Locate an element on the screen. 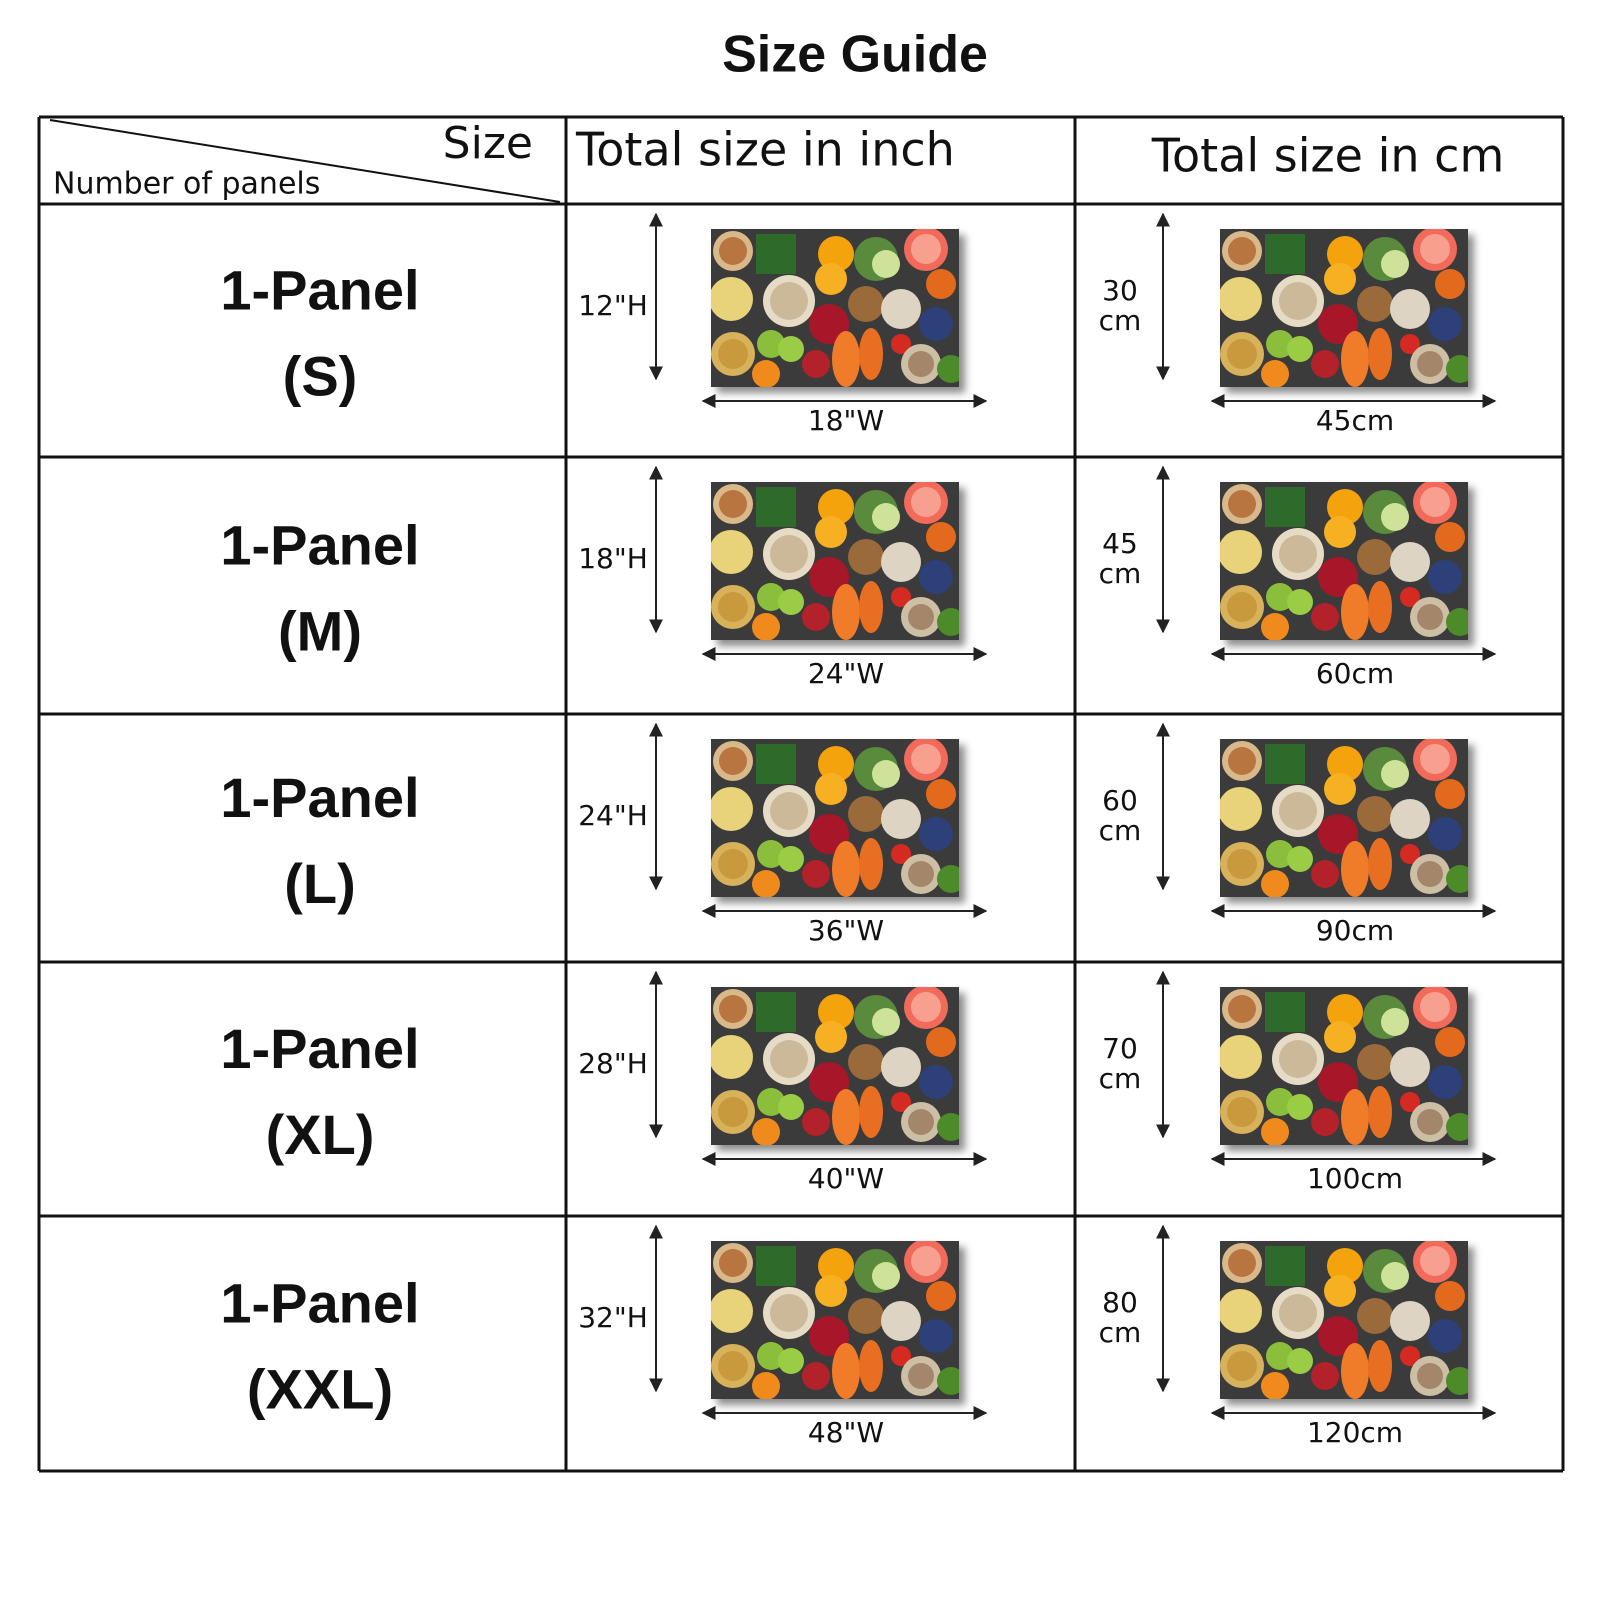 This screenshot has width=1600, height=1600. height-label: 28"H is located at coordinates (613, 1063).